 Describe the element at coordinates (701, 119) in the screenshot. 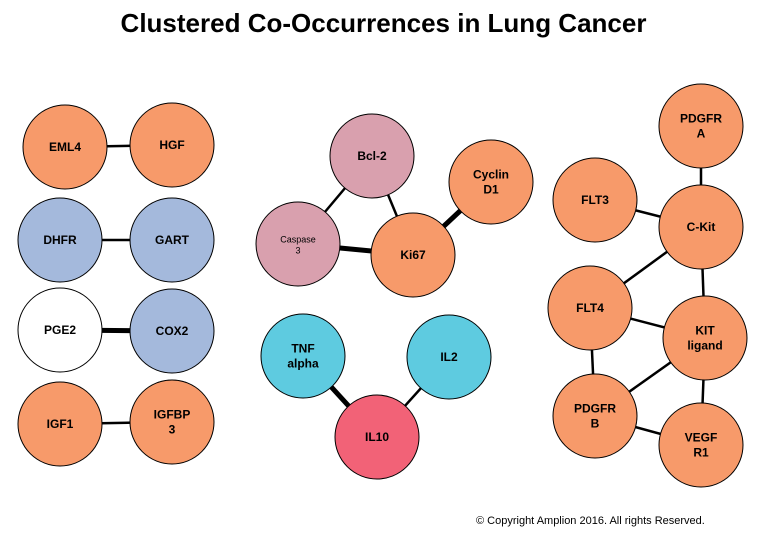

I see `node-label-pdgfra: PDGFR` at that location.